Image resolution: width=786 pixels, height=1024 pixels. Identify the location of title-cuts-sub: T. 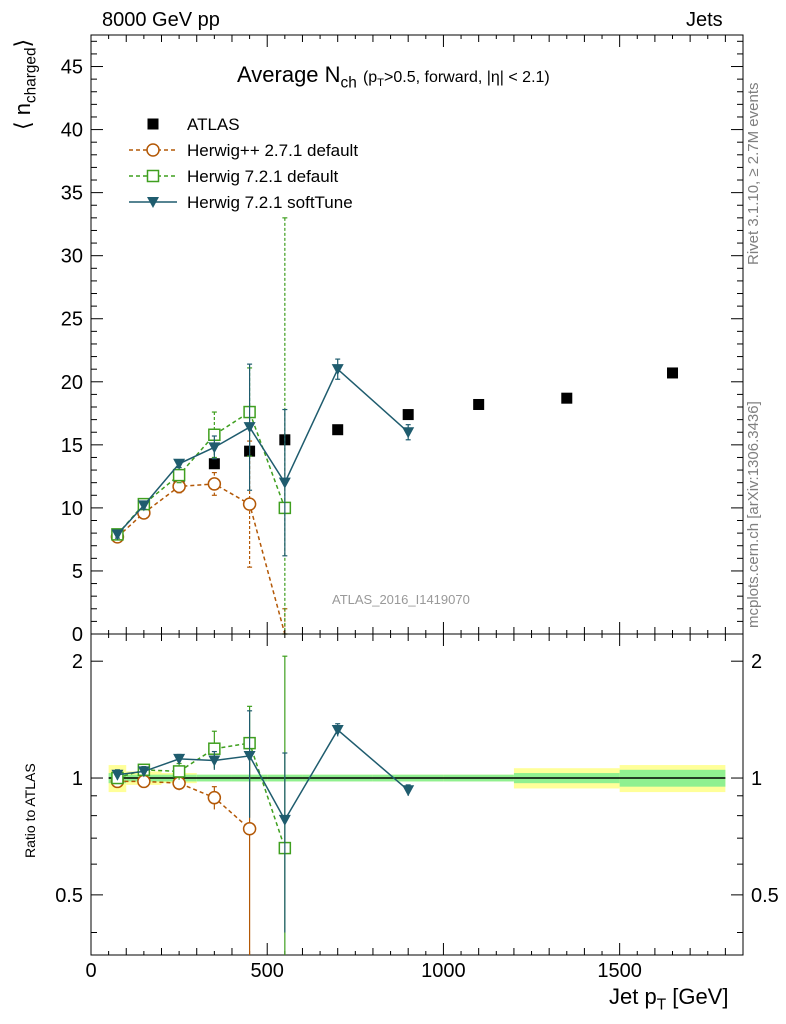
(381, 83).